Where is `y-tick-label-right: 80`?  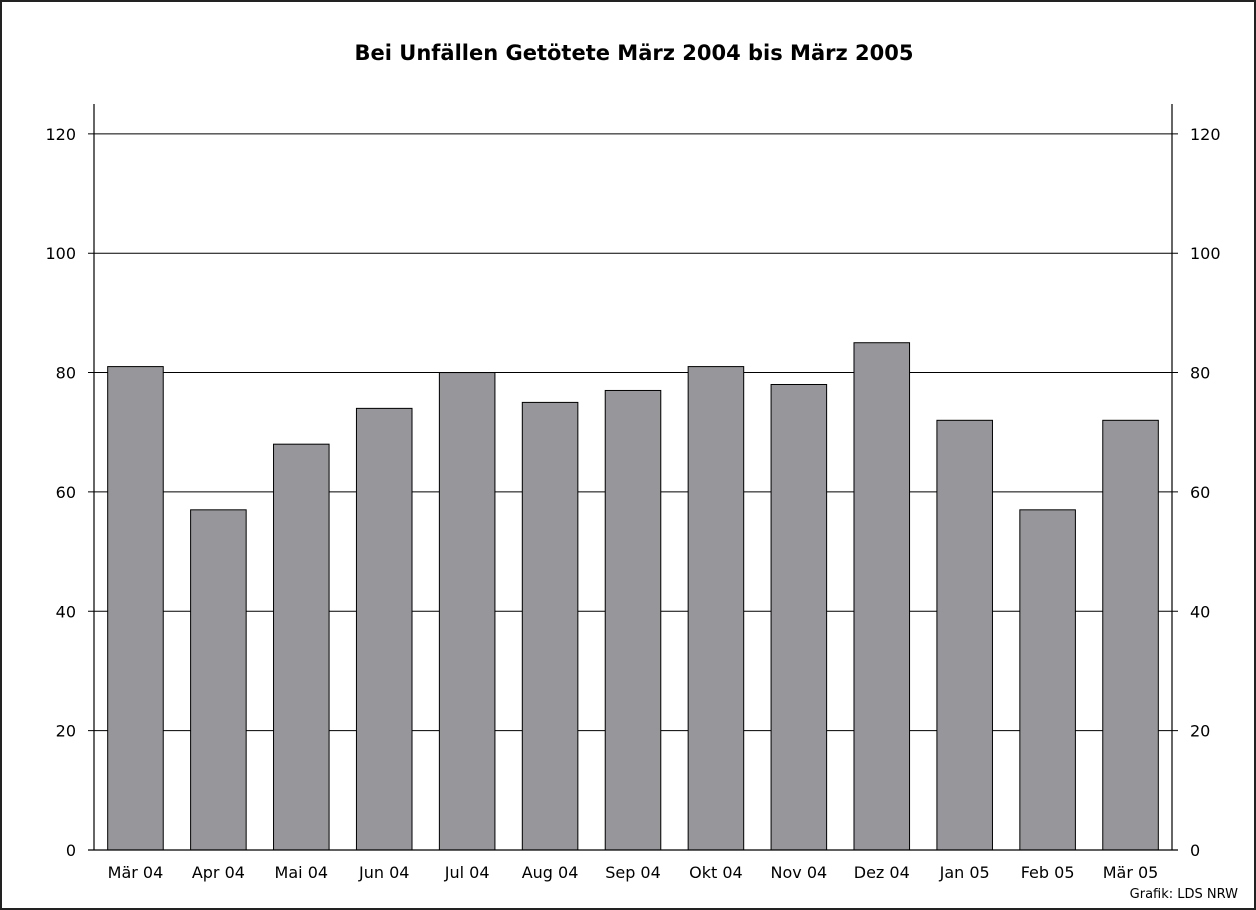
y-tick-label-right: 80 is located at coordinates (1200, 373).